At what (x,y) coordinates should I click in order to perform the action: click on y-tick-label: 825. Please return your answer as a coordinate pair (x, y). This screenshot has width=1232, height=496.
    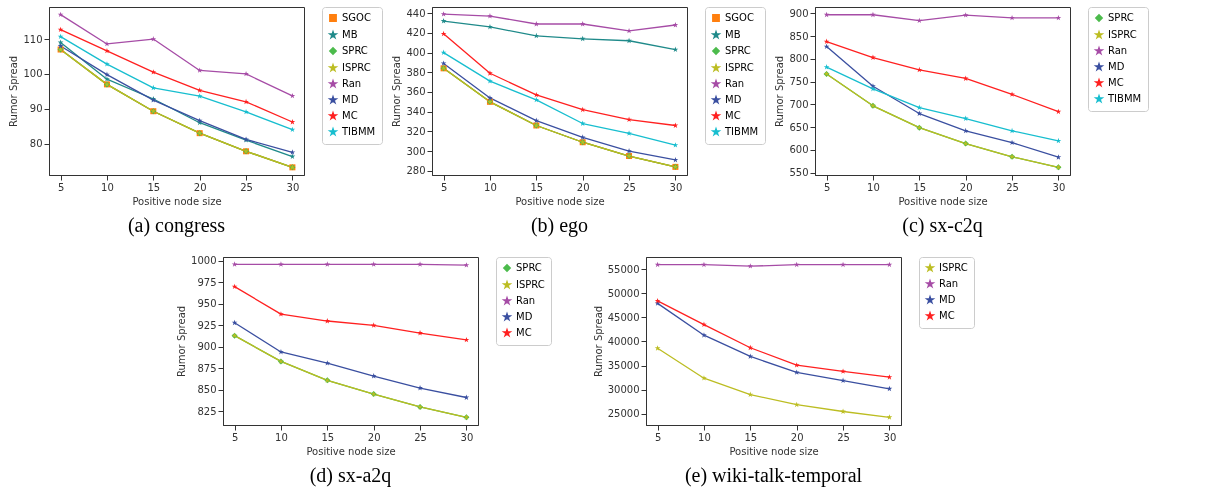
    Looking at the image, I should click on (207, 411).